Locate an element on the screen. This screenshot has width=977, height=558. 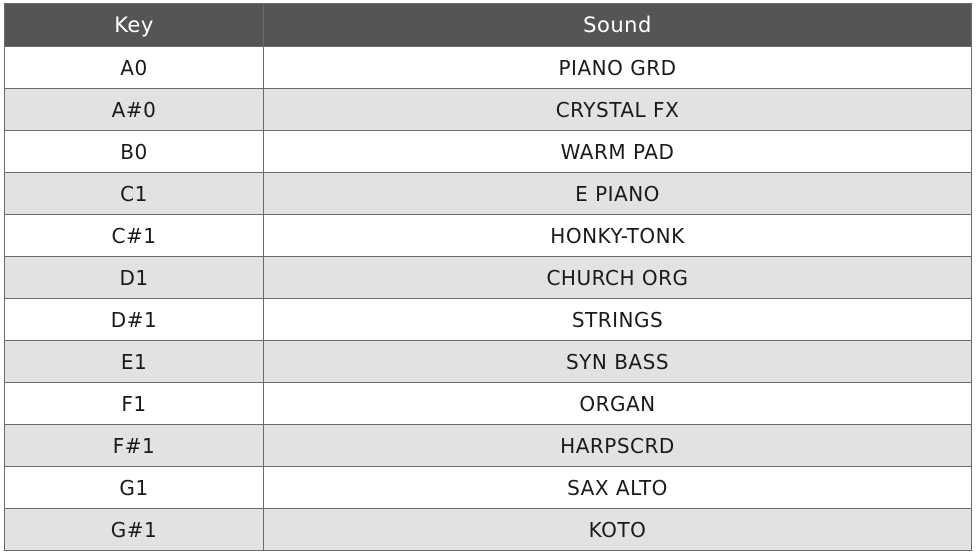
cell-key: F#1 is located at coordinates (134, 445).